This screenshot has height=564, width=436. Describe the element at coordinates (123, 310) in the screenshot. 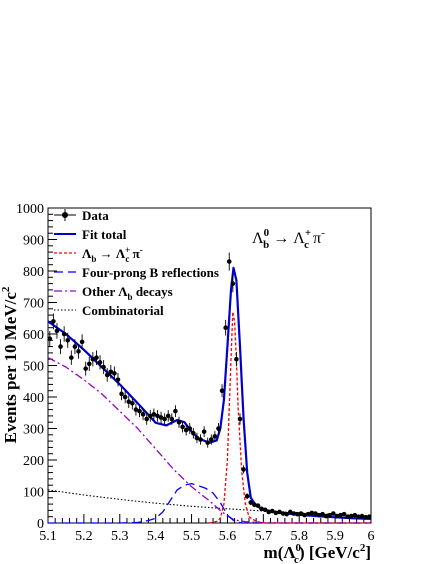

I see `legend-label: Combinatorial` at that location.